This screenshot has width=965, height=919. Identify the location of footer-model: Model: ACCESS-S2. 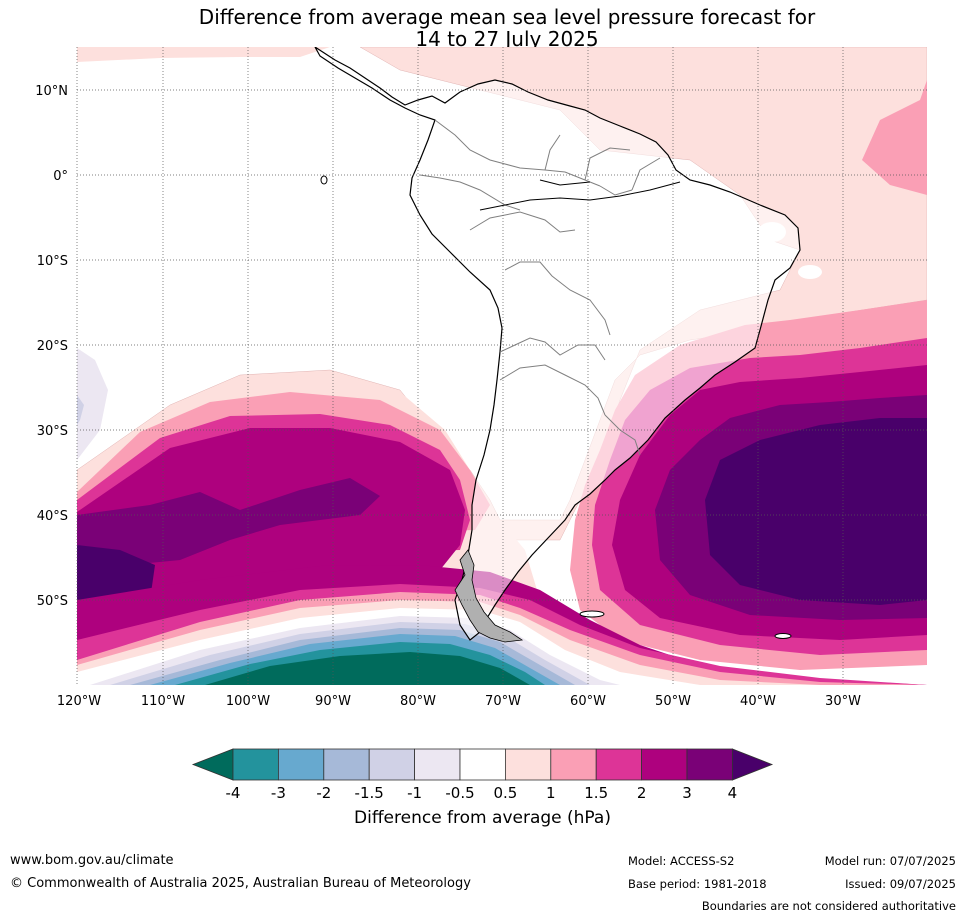
(681, 861).